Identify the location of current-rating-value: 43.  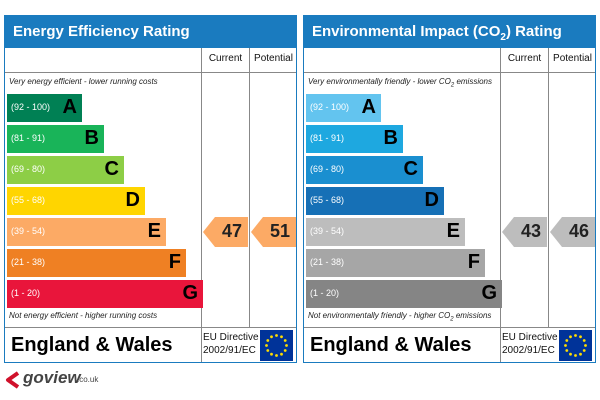
(530, 231).